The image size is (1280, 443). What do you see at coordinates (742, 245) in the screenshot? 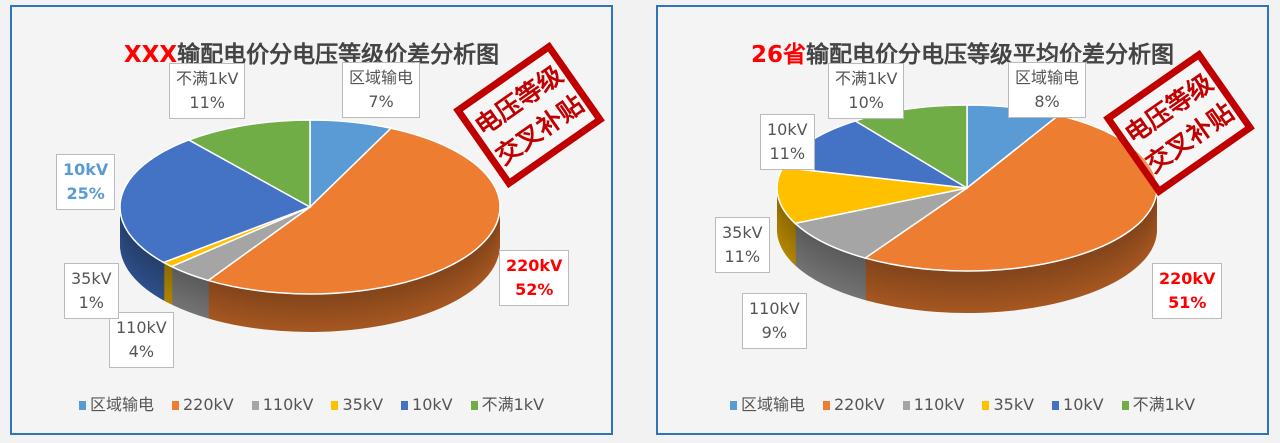
I see `data-label-3: 35kV 11%` at bounding box center [742, 245].